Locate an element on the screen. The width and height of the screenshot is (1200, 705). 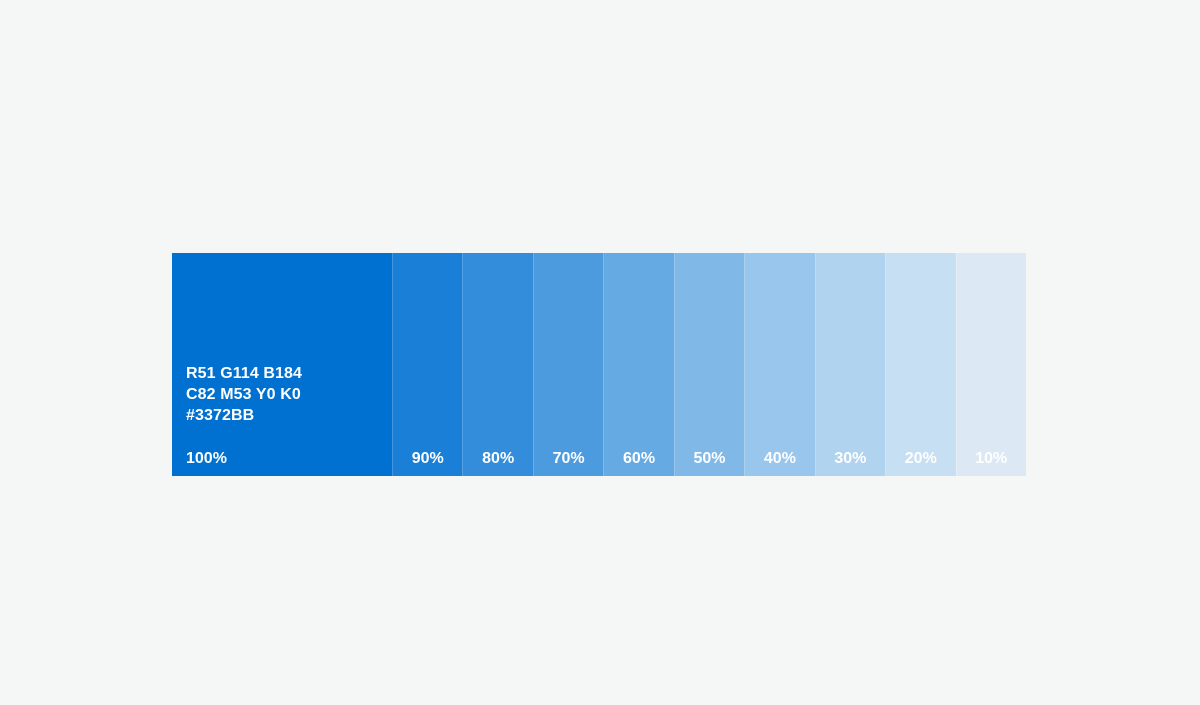
tint-percent-label: 30% is located at coordinates (850, 458).